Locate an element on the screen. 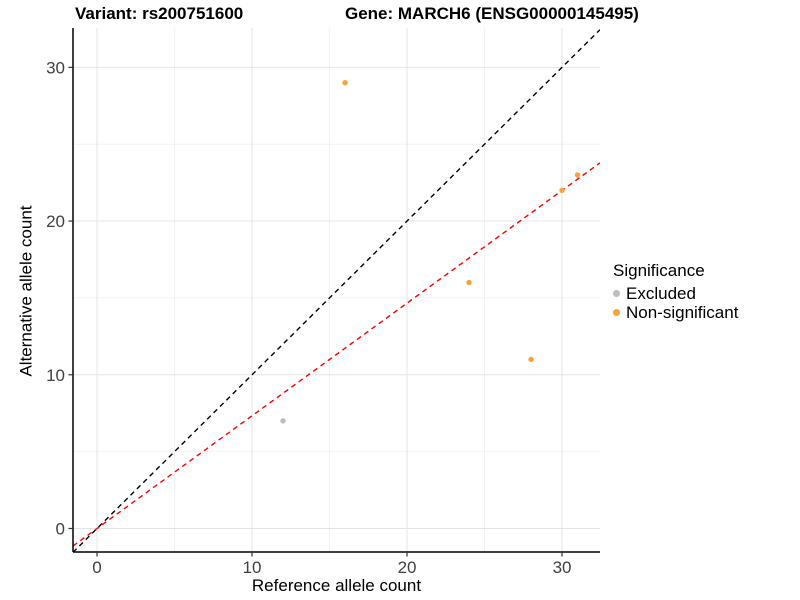 This screenshot has height=600, width=800. x-tick-label: 0 is located at coordinates (96, 567).